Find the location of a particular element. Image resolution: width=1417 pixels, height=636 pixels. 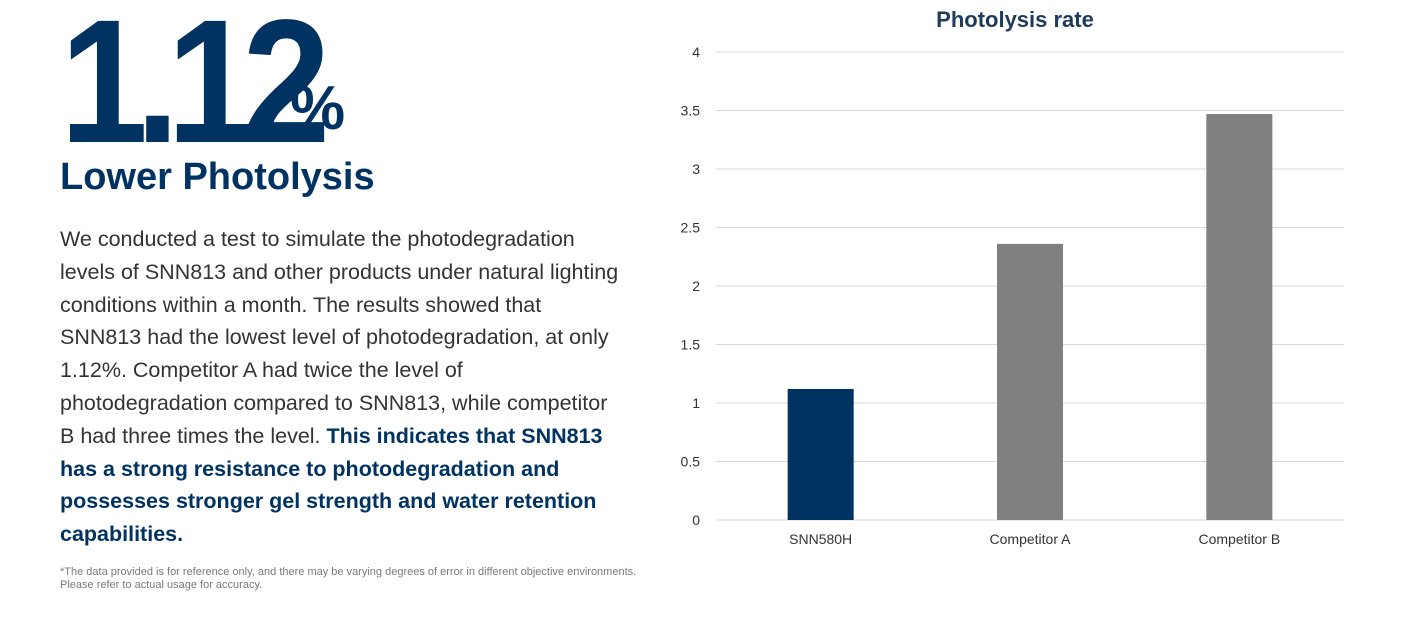

y-tick-label: 1.5 is located at coordinates (691, 345).